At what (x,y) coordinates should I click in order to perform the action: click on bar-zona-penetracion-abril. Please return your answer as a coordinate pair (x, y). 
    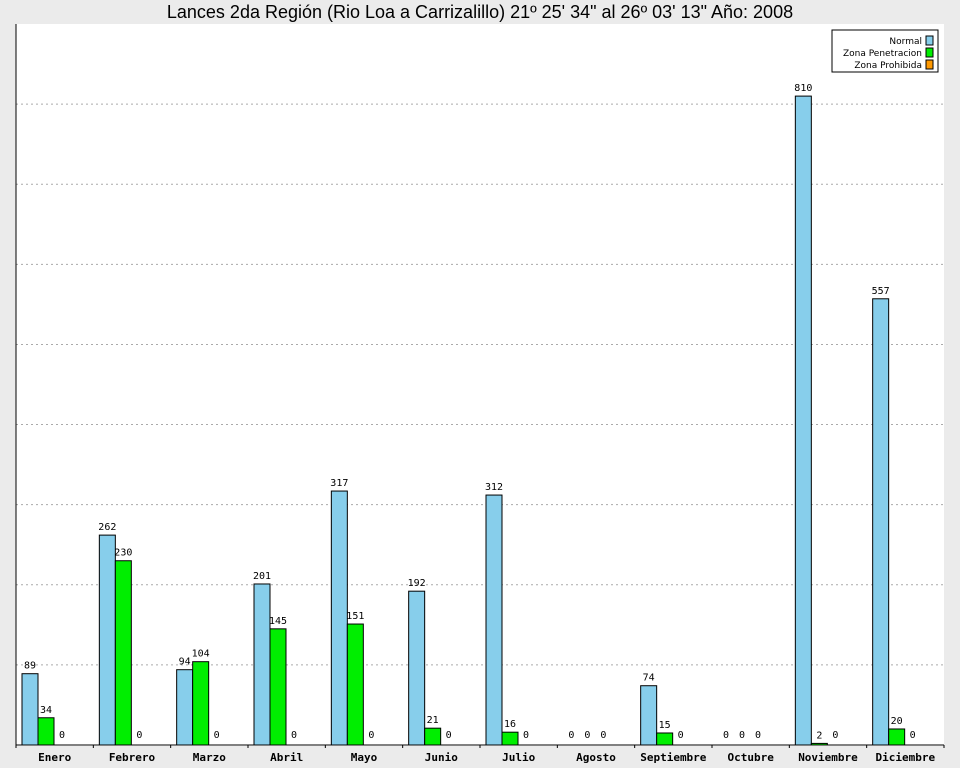
    Looking at the image, I should click on (278, 687).